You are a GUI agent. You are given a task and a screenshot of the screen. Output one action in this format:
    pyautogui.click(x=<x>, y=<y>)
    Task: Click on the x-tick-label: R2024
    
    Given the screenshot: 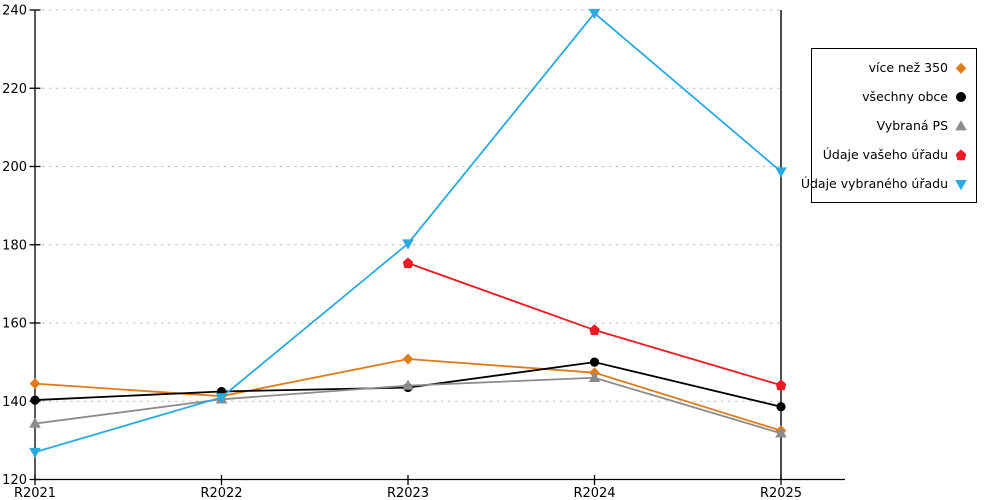 What is the action you would take?
    pyautogui.click(x=594, y=493)
    